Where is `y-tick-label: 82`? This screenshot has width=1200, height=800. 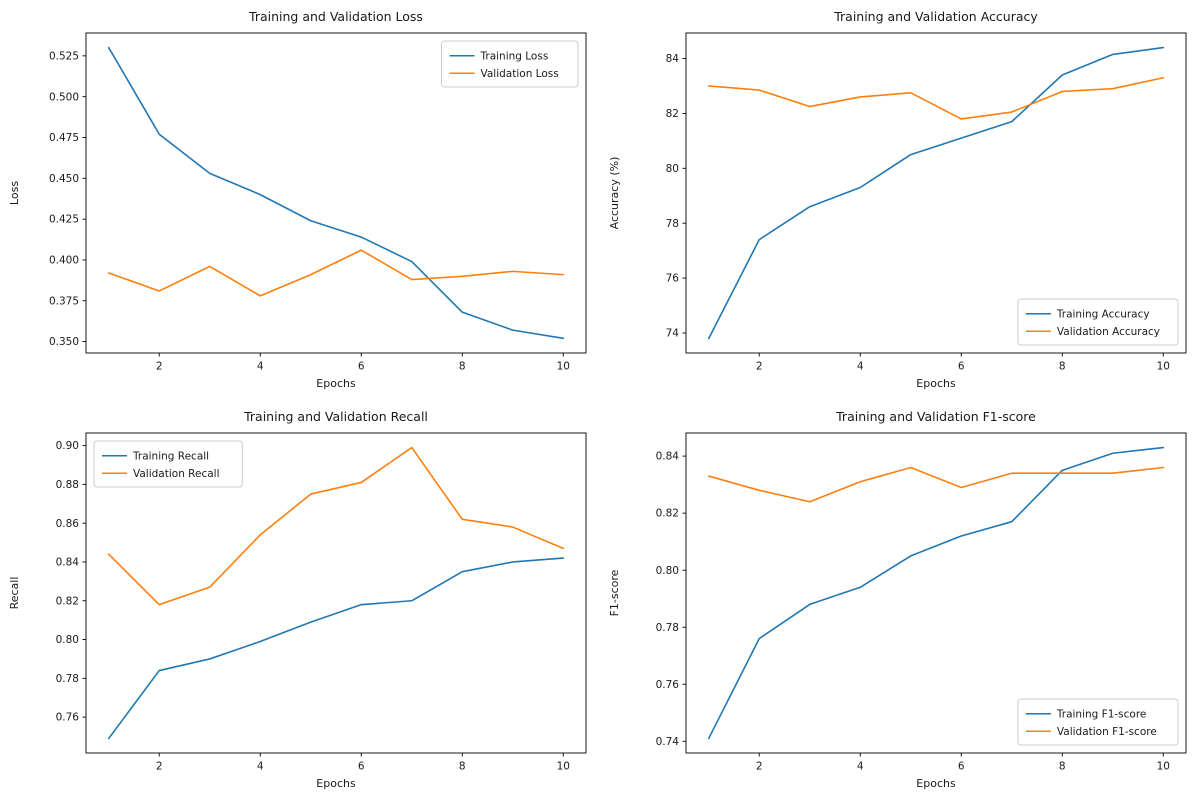 y-tick-label: 82 is located at coordinates (672, 114).